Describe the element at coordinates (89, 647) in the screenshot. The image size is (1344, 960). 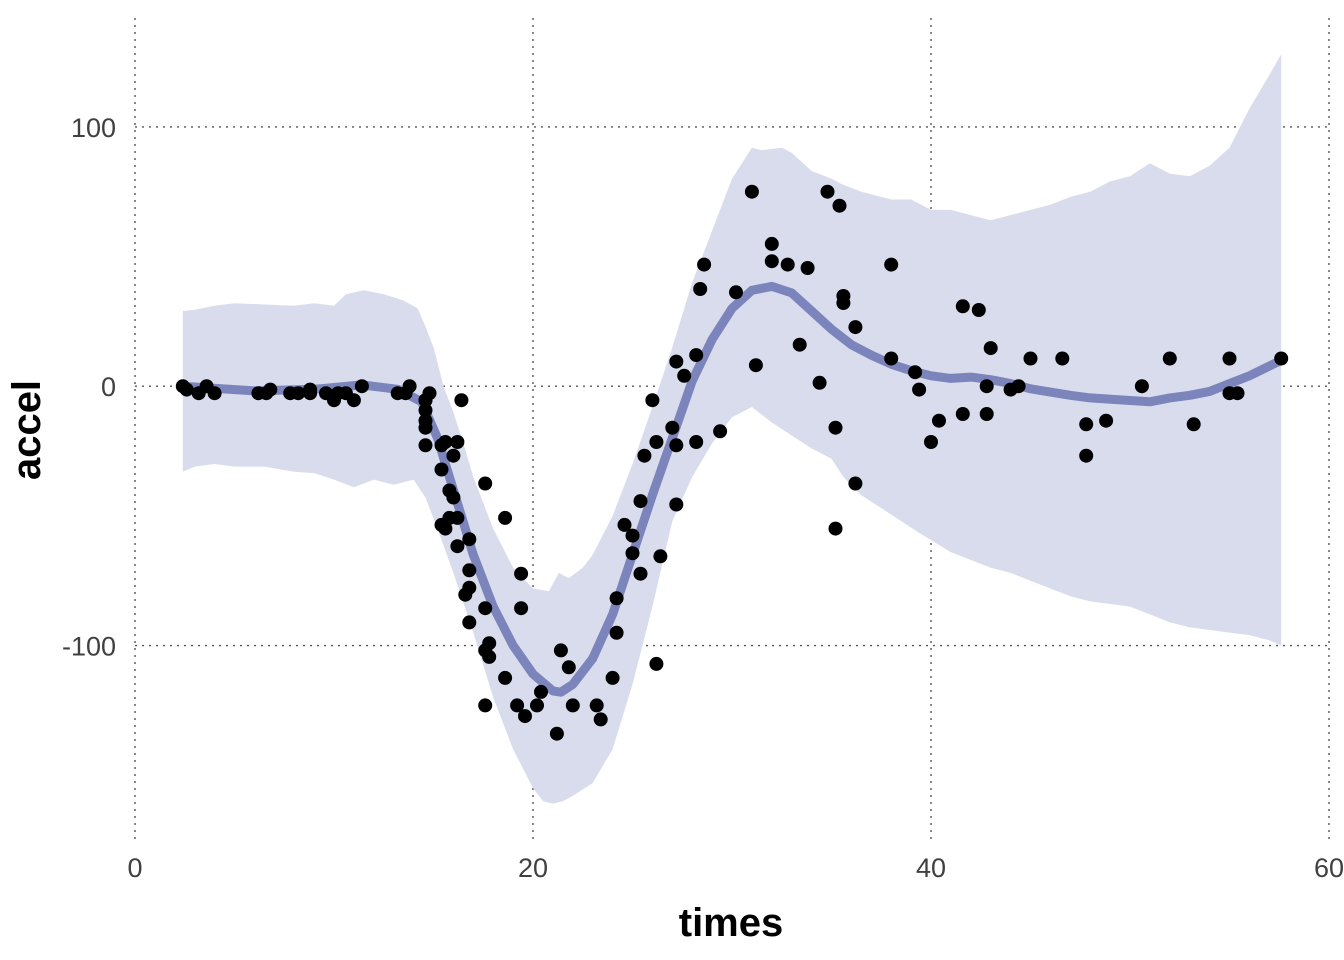
I see `y-tick-label: -100` at that location.